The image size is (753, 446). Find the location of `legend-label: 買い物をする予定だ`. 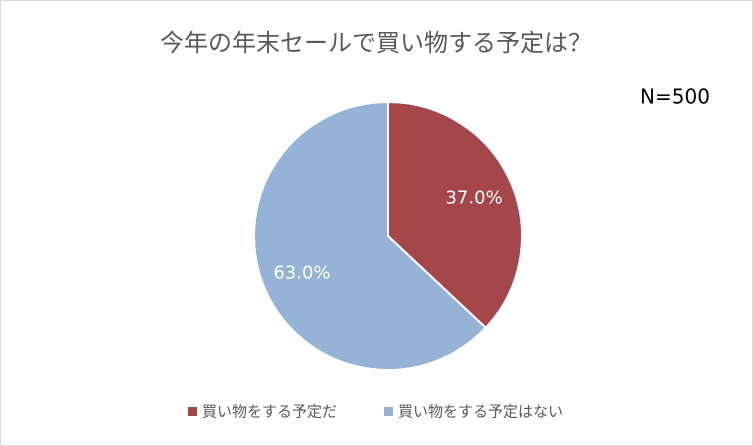

legend-label: 買い物をする予定だ is located at coordinates (269, 412).